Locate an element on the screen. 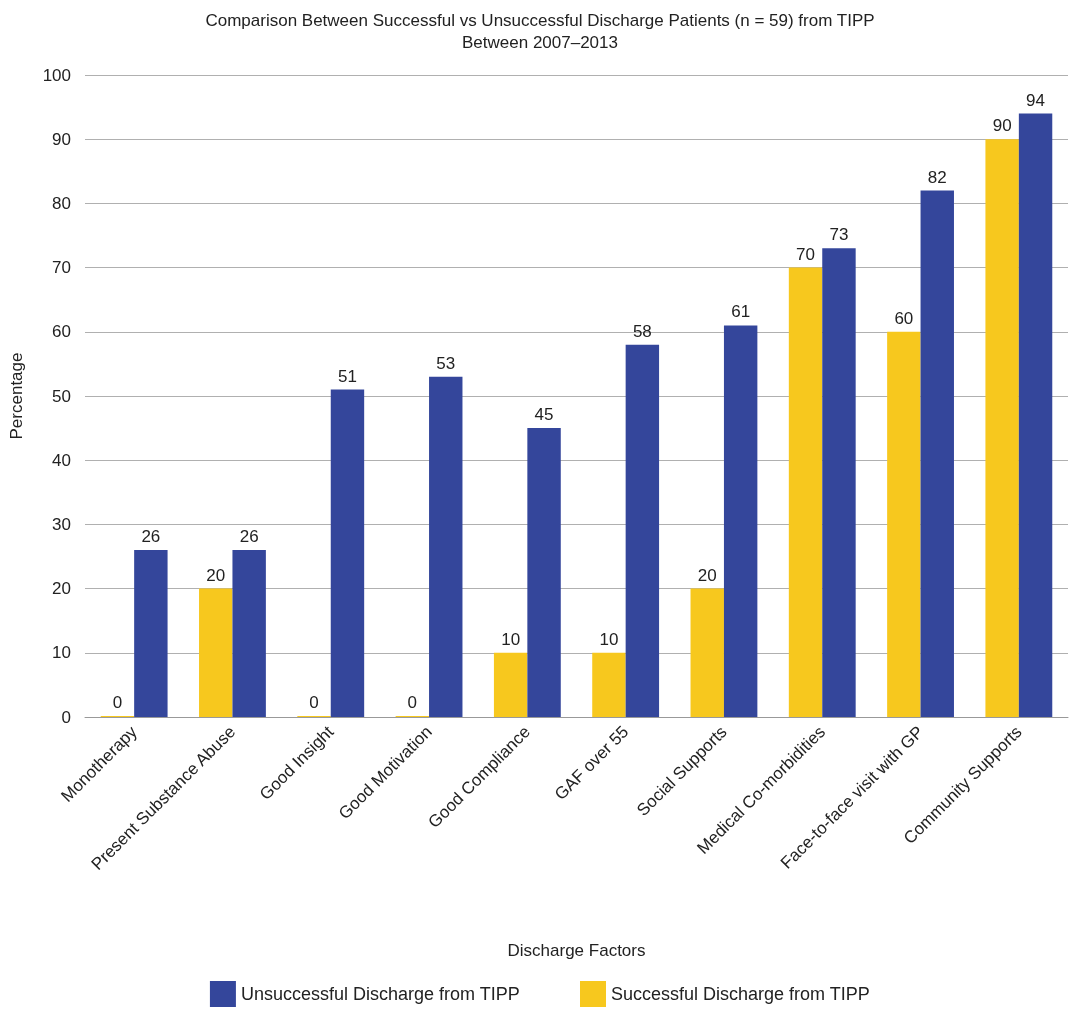 The width and height of the screenshot is (1080, 1020). data-label: 73 is located at coordinates (839, 235).